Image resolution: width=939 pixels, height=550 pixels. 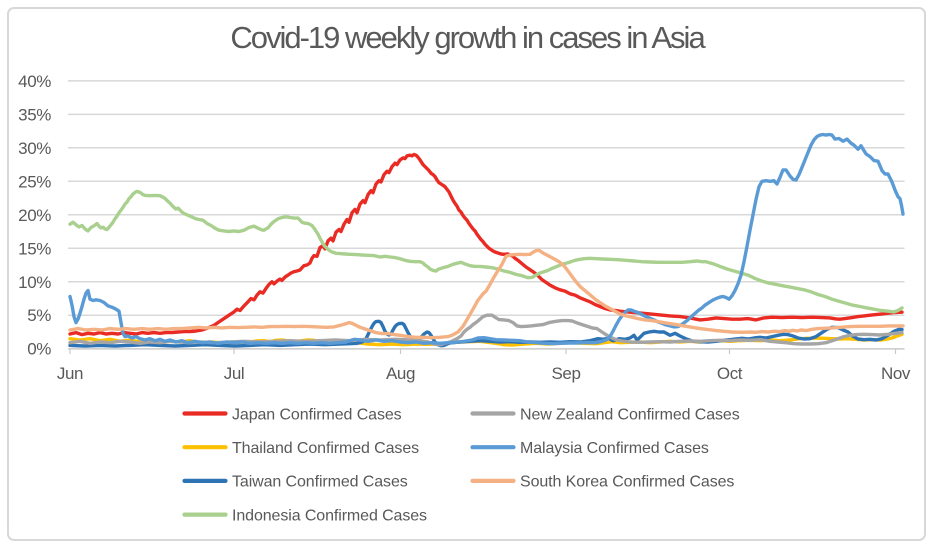 What do you see at coordinates (70, 373) in the screenshot?
I see `svg-text: Jun` at bounding box center [70, 373].